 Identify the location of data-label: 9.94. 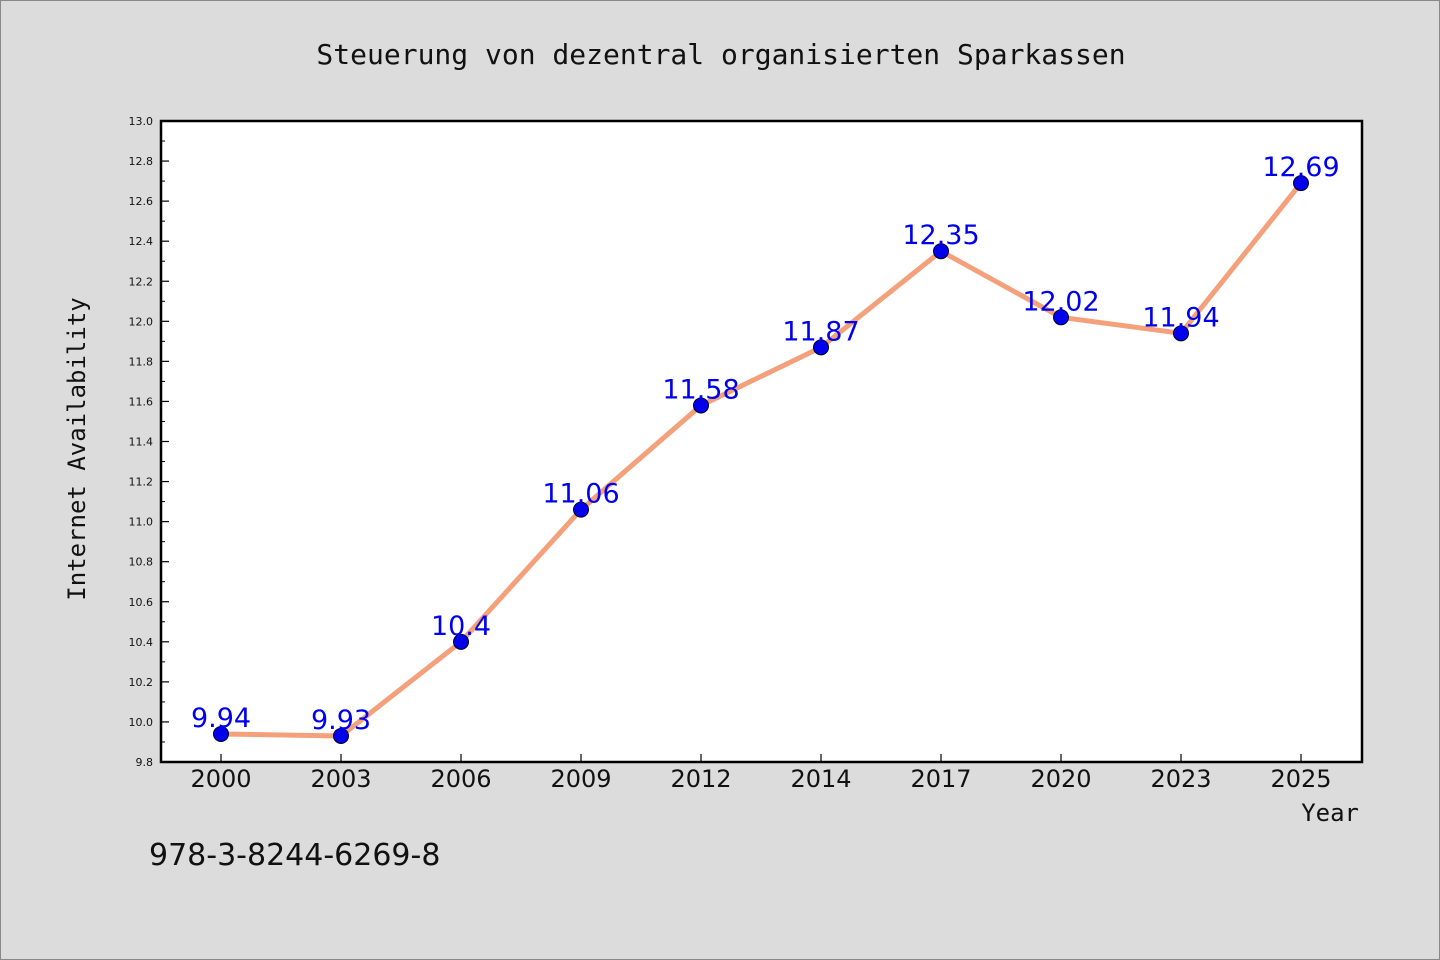
(221, 718).